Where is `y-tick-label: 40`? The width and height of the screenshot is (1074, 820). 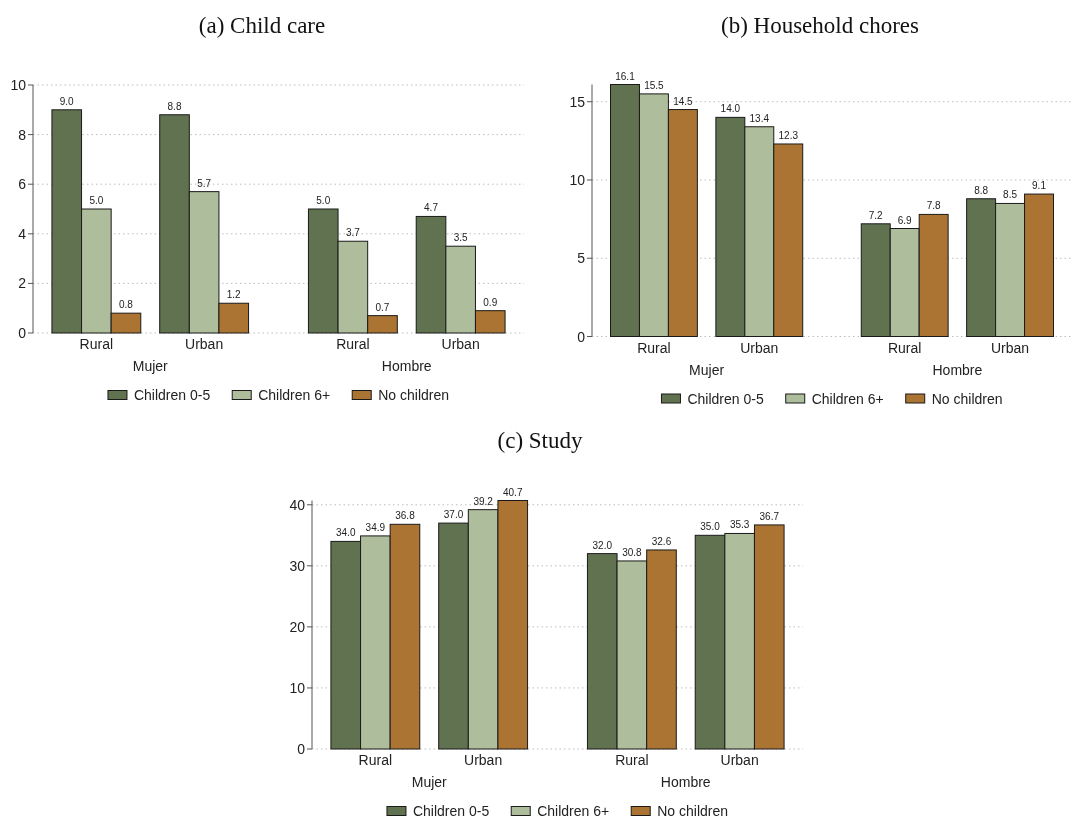 y-tick-label: 40 is located at coordinates (297, 504).